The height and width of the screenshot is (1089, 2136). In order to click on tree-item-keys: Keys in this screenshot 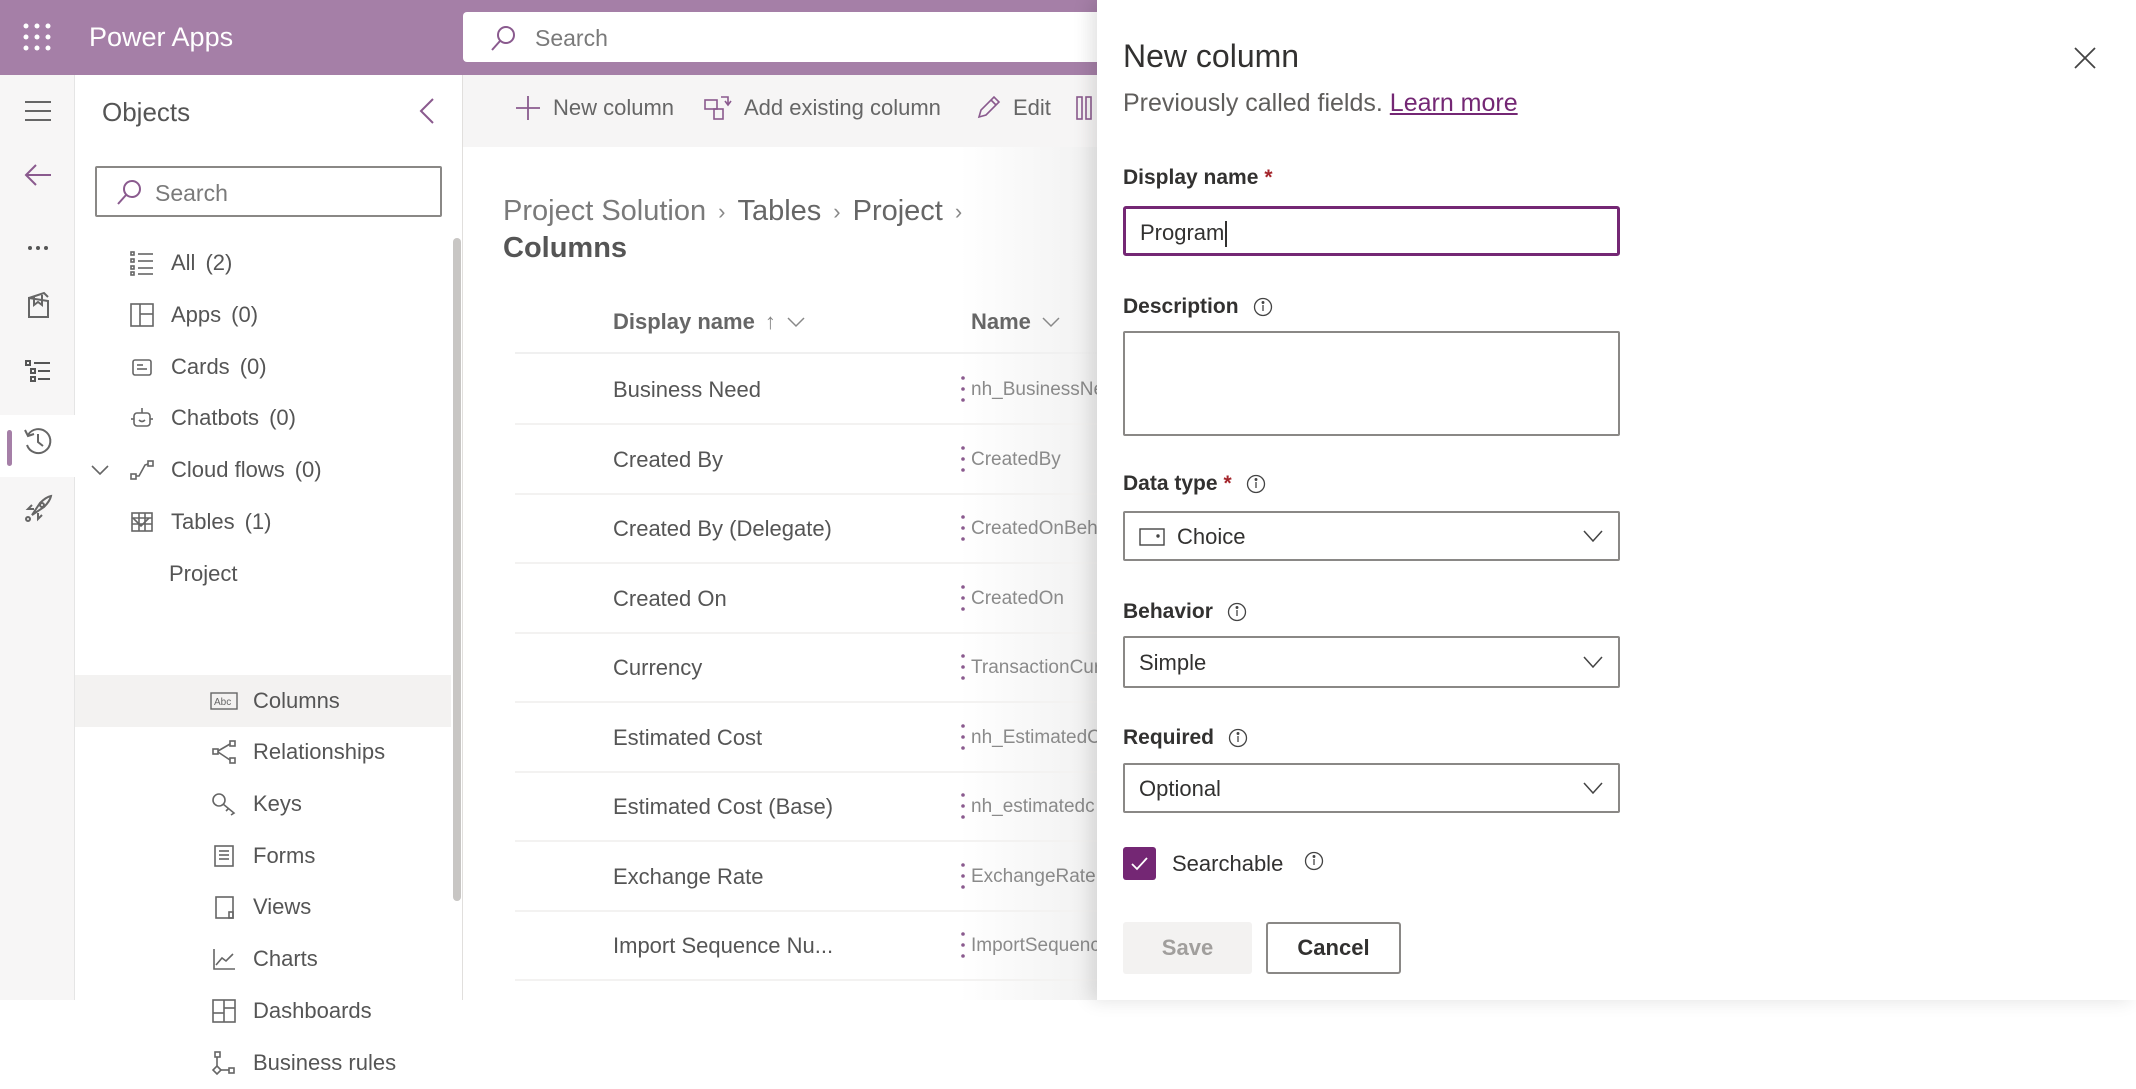, I will do `click(396, 804)`.